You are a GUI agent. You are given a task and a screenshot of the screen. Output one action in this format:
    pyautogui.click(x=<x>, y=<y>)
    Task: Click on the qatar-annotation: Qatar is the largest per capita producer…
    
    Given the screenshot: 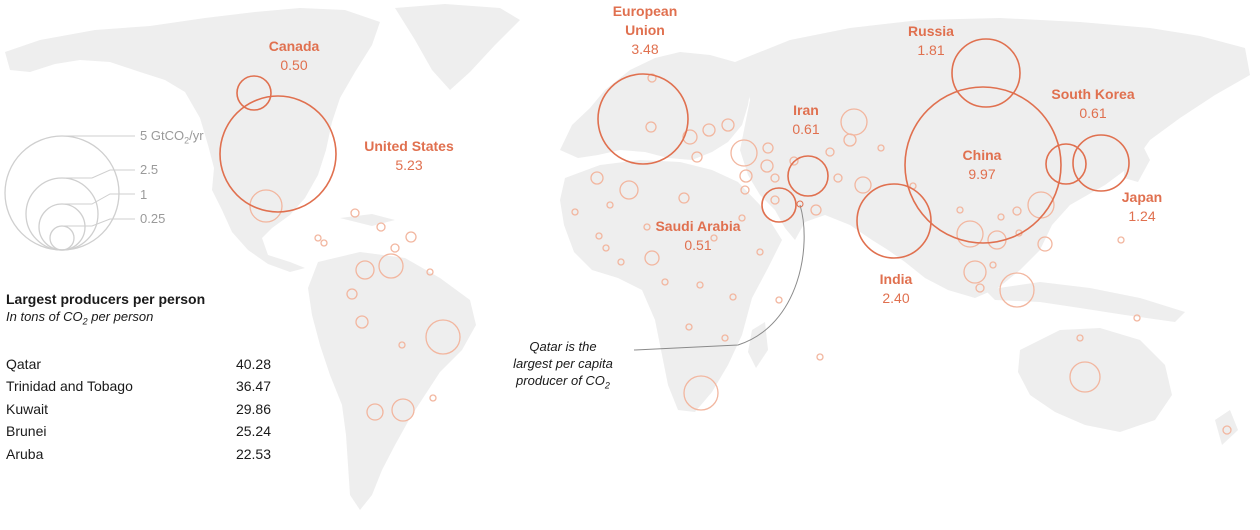 What is the action you would take?
    pyautogui.click(x=563, y=365)
    